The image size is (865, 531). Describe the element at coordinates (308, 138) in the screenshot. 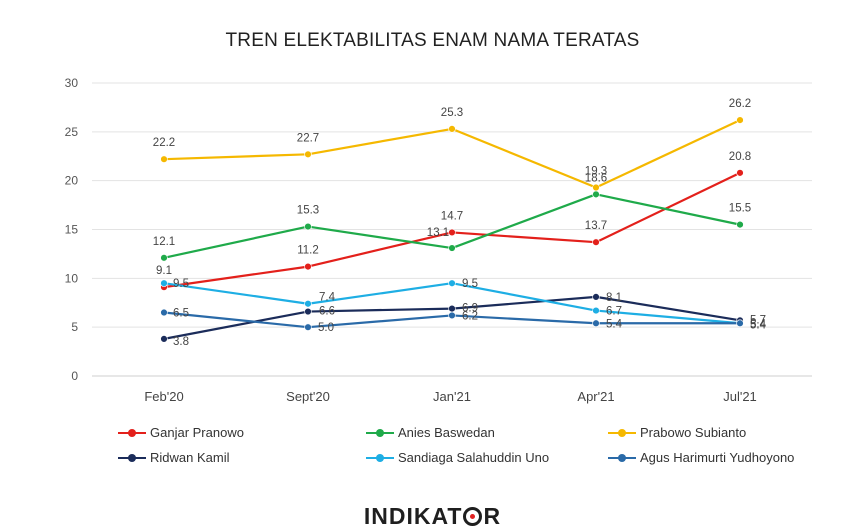

I see `data-label: 22.7` at that location.